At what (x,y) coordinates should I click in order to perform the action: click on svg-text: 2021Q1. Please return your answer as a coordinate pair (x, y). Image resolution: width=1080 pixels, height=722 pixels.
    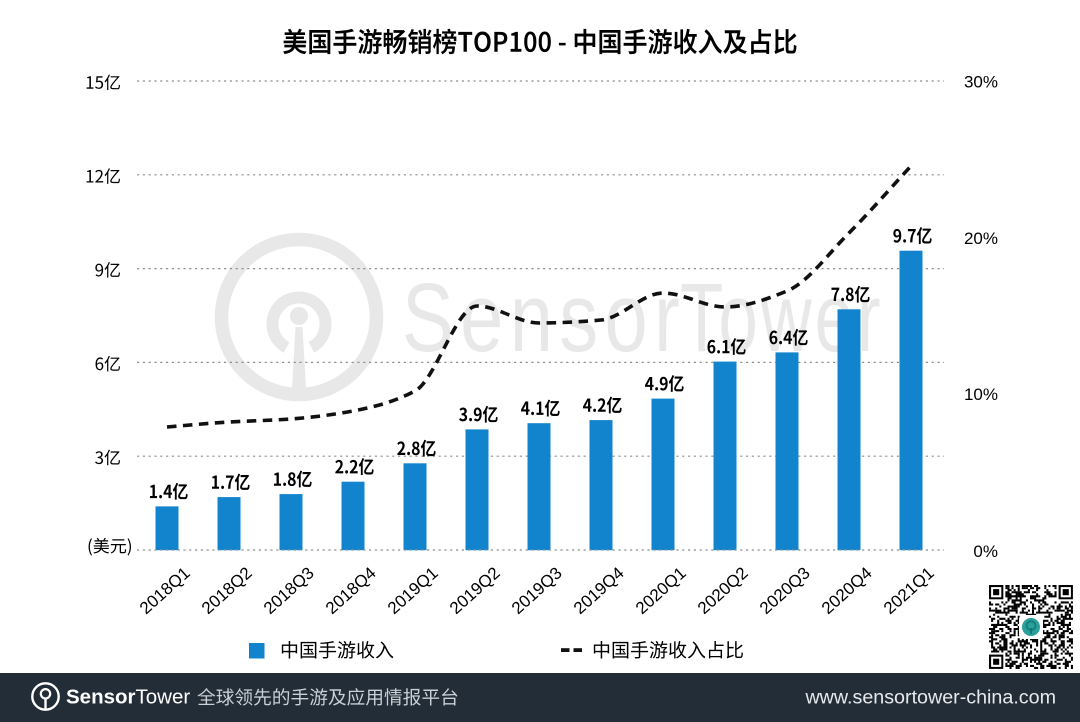
    Looking at the image, I should click on (909, 590).